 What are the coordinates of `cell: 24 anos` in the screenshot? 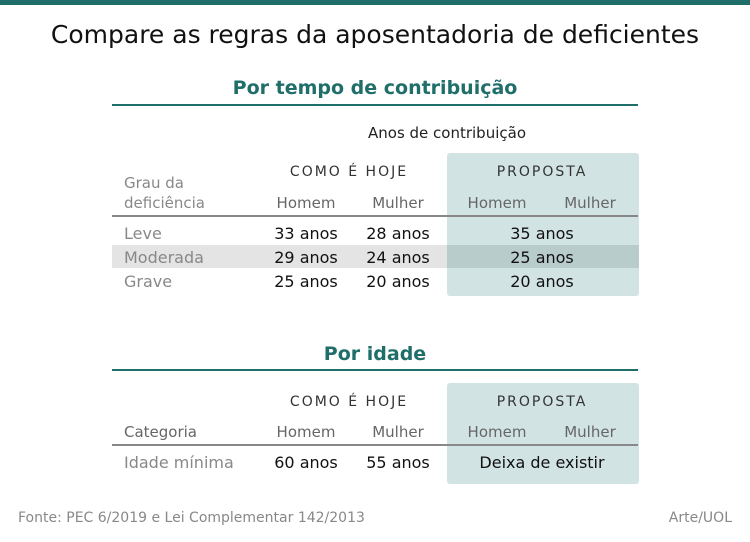 It's located at (398, 257).